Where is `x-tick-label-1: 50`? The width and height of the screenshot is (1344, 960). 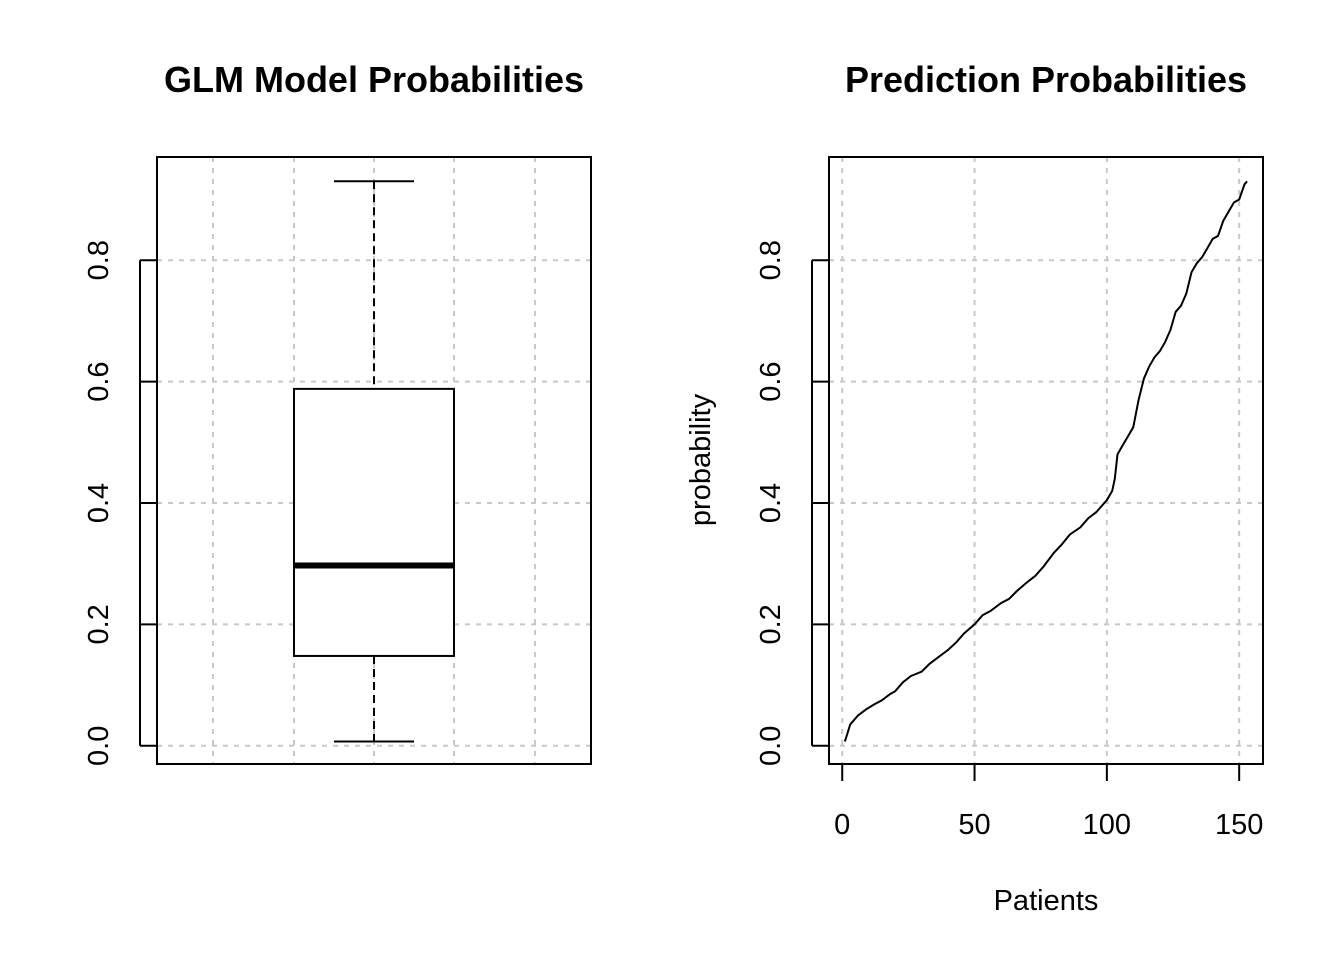
x-tick-label-1: 50 is located at coordinates (974, 825).